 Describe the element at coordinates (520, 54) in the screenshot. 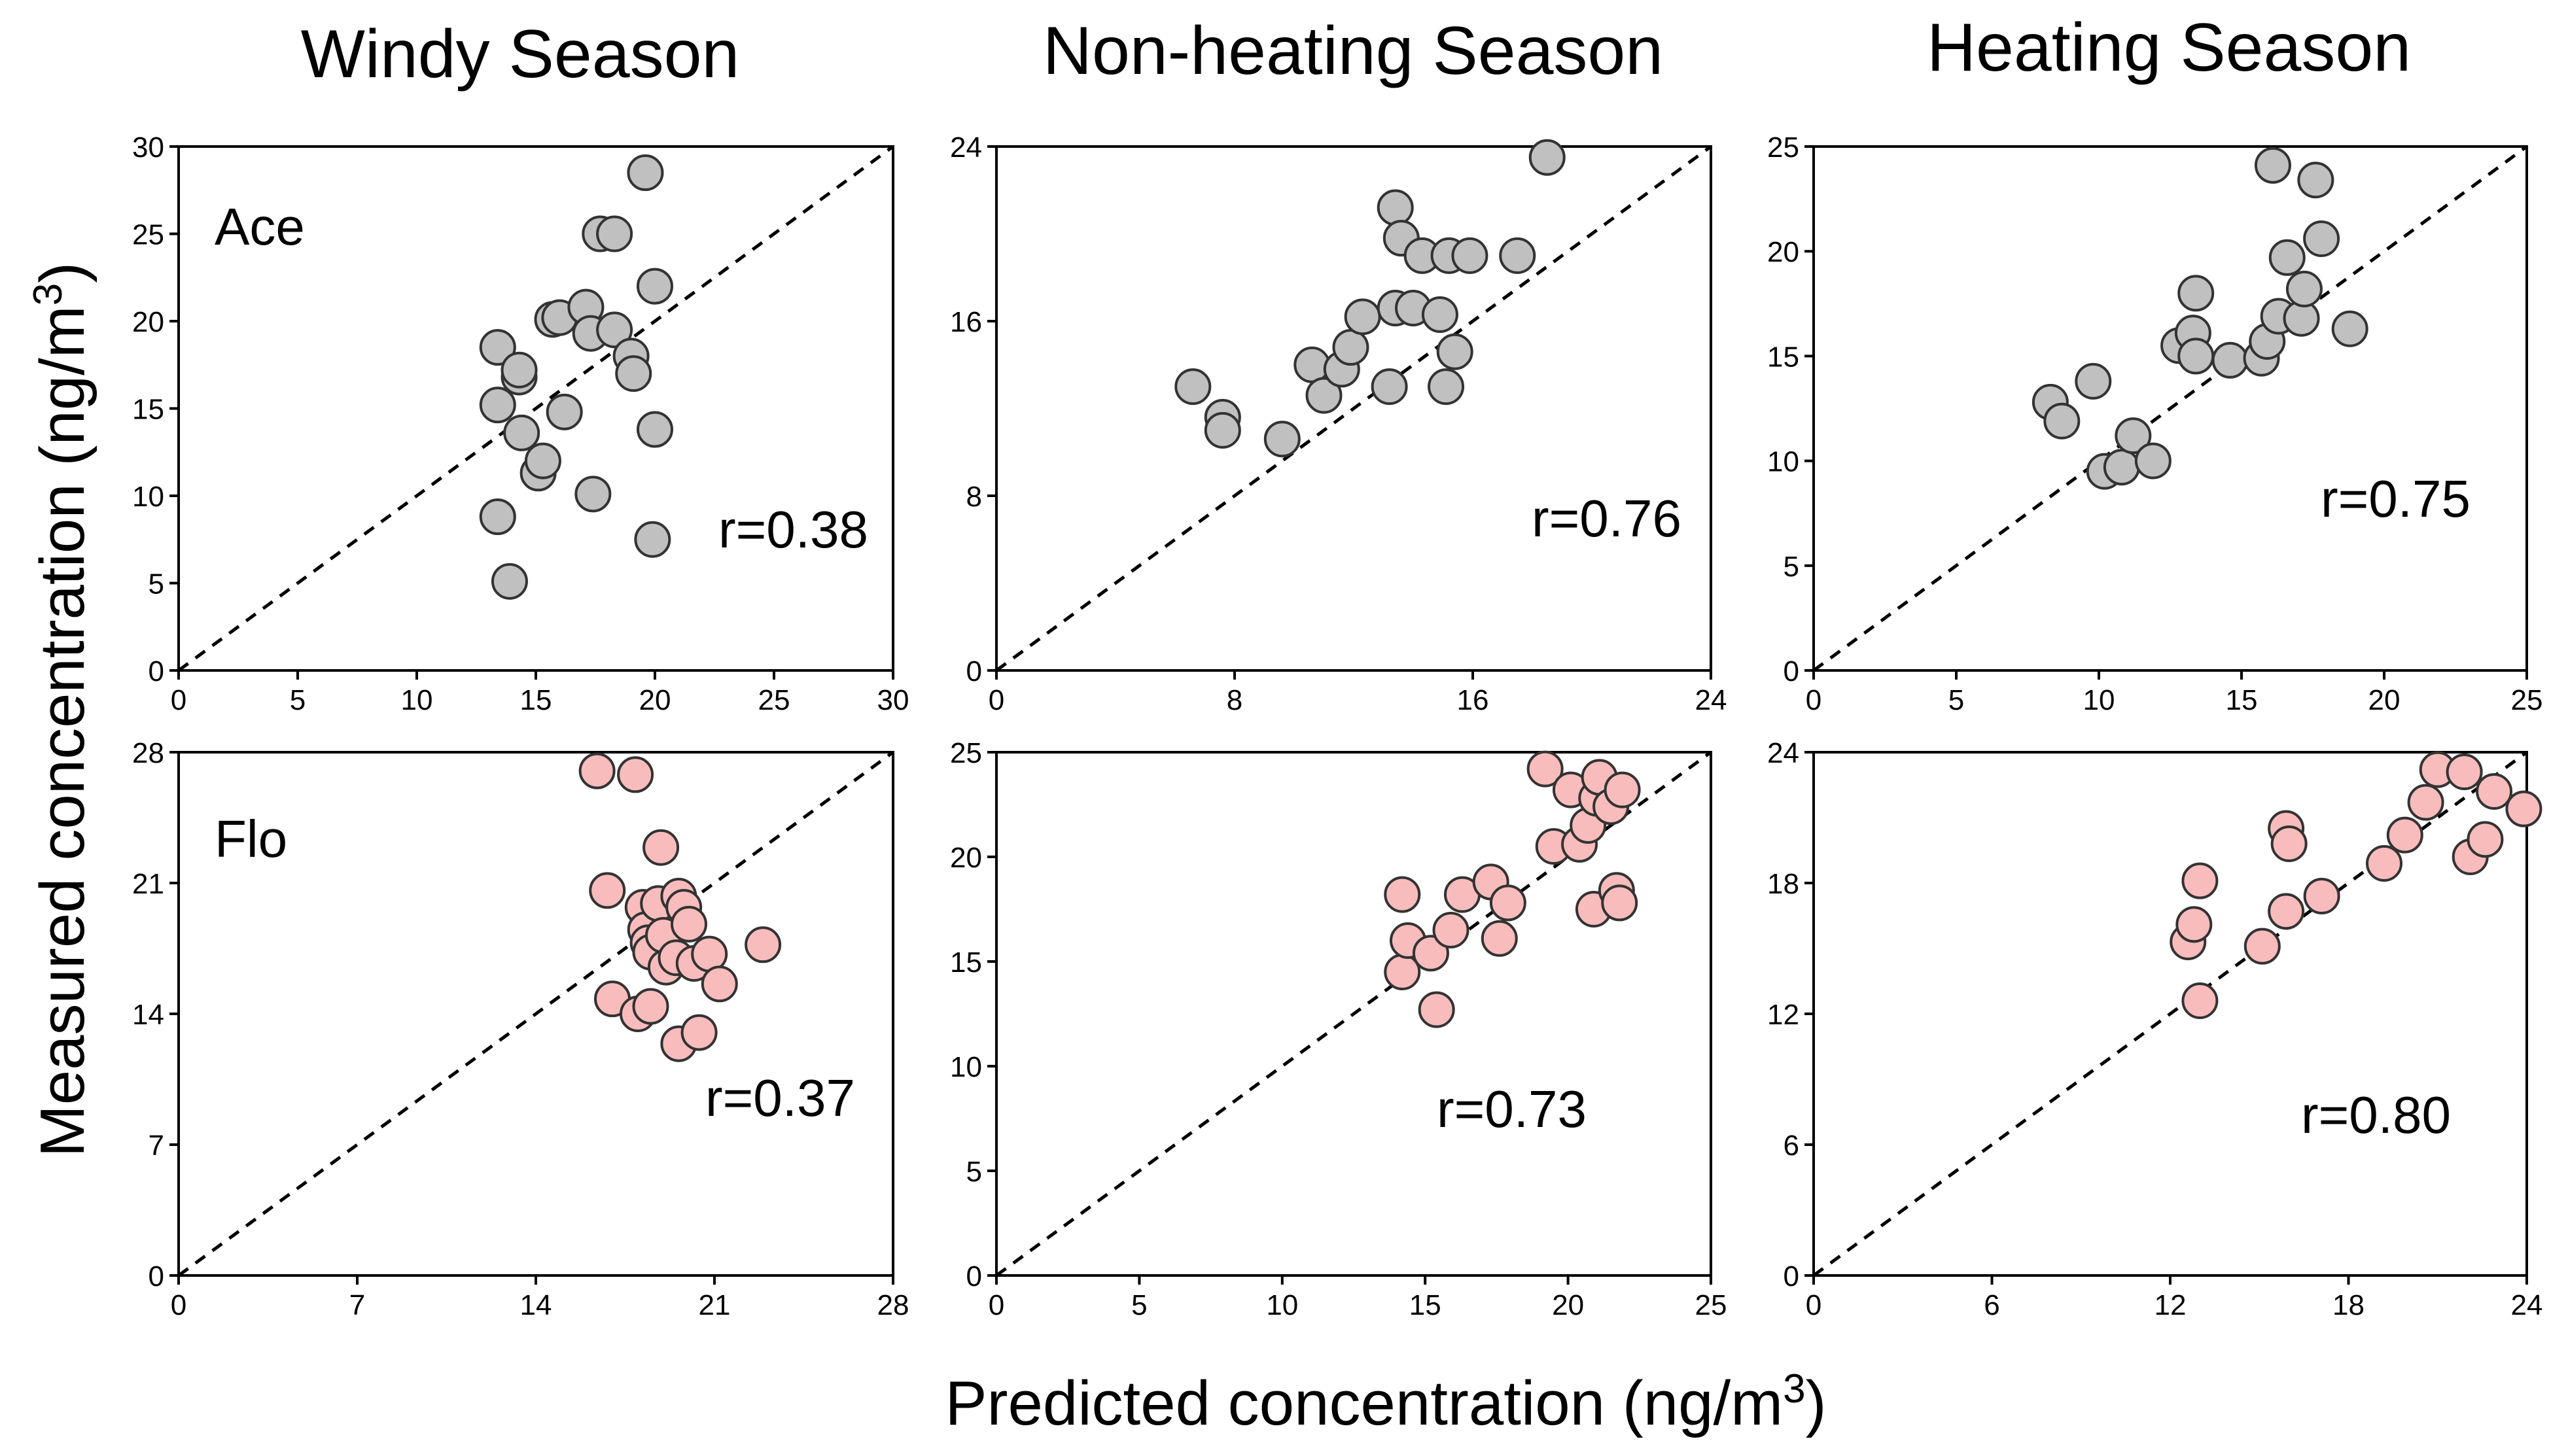

I see `column-title-windy: Windy Season` at that location.